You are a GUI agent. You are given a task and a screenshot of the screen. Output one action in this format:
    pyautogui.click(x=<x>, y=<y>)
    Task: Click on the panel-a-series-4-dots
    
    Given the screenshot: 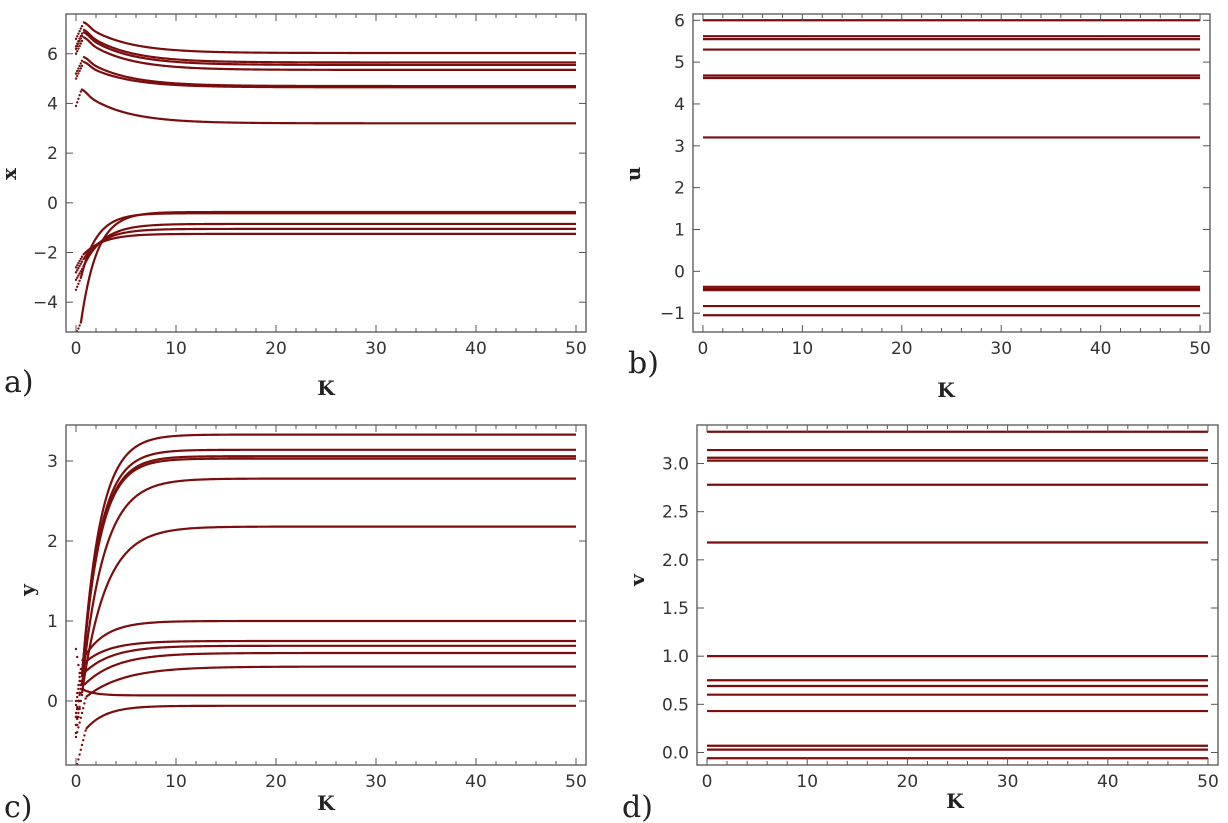 What is the action you would take?
    pyautogui.click(x=79, y=47)
    